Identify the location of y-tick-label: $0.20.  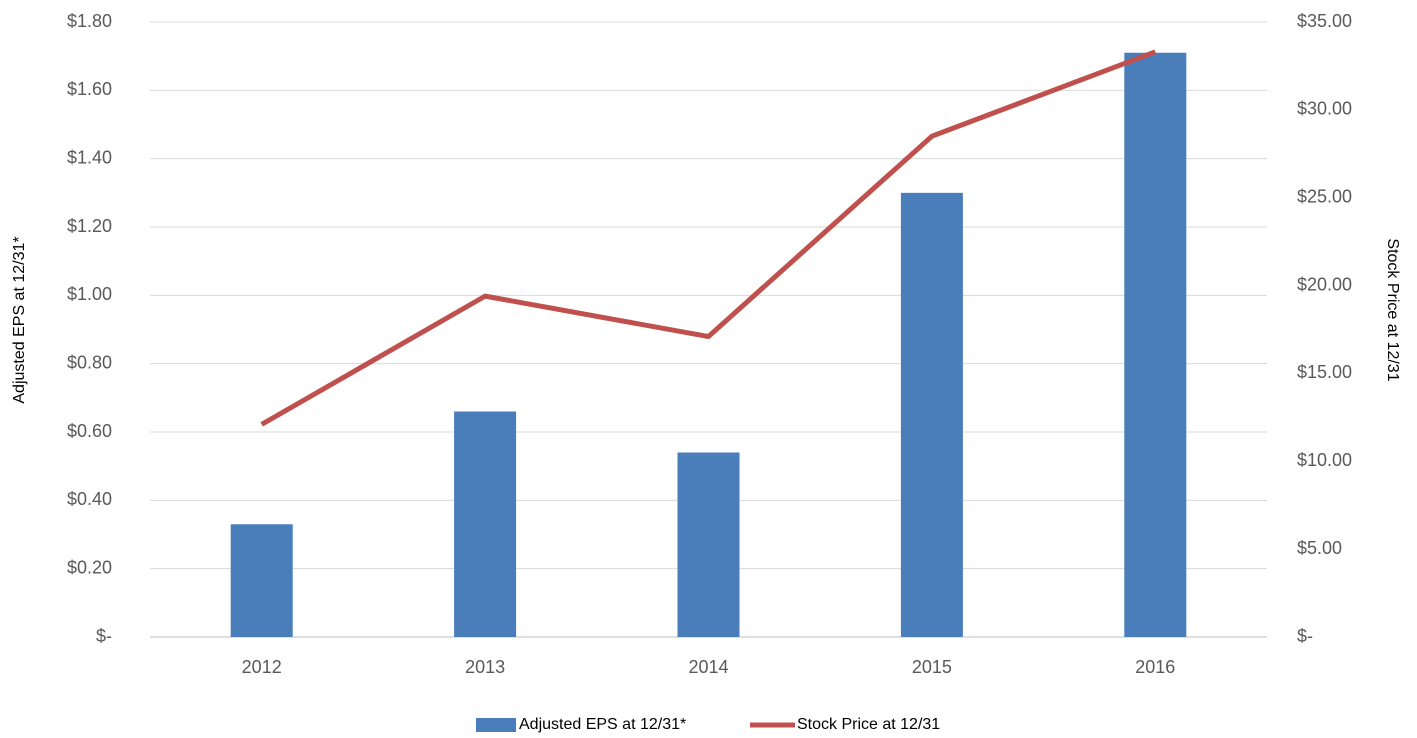
(89, 567).